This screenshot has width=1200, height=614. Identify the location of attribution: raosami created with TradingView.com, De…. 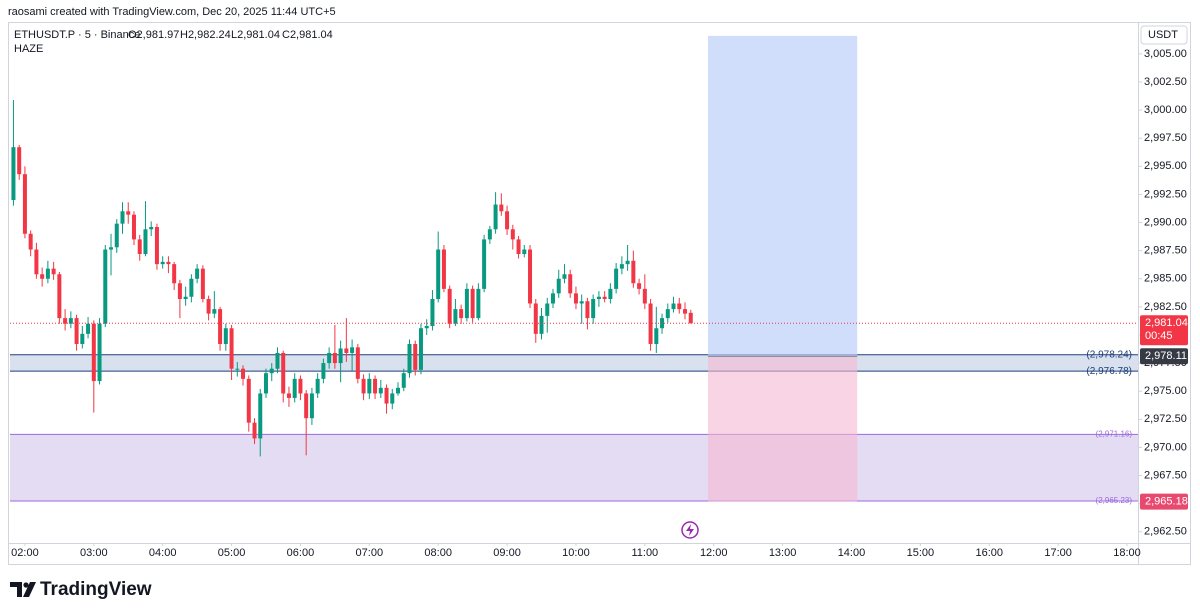
(172, 12).